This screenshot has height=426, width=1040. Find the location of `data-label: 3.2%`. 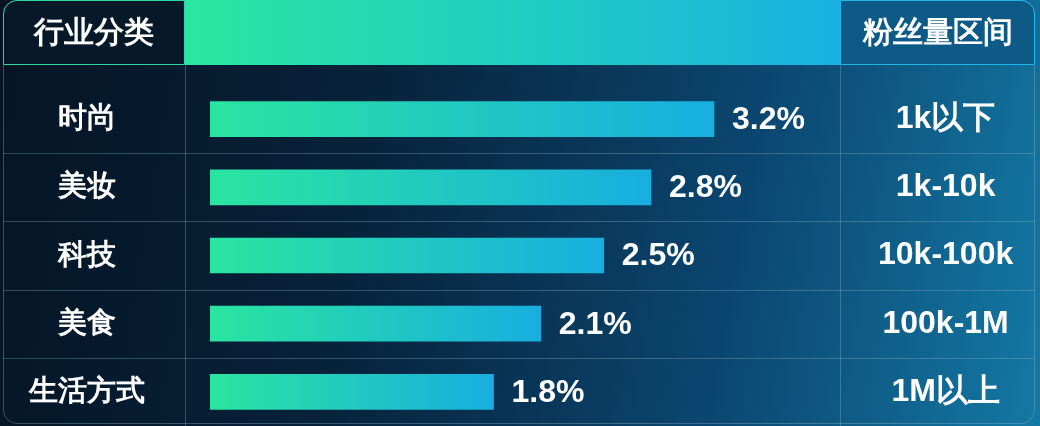

data-label: 3.2% is located at coordinates (768, 117).